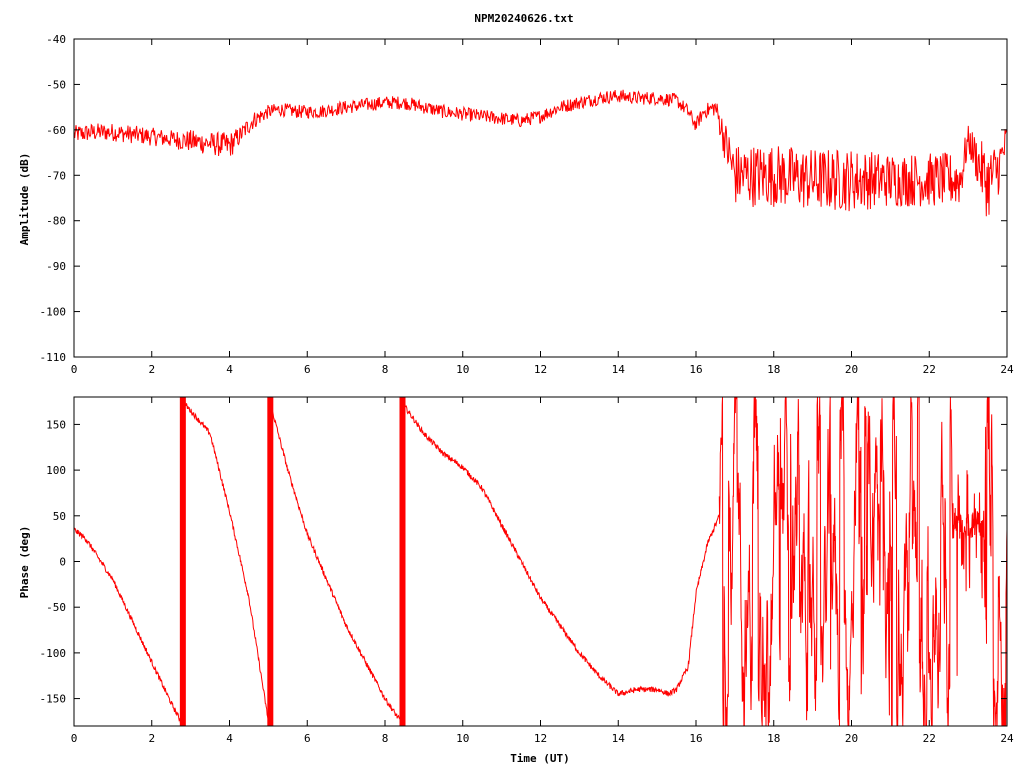 This screenshot has height=768, width=1024. What do you see at coordinates (53, 699) in the screenshot?
I see `y-tick-label: -150` at bounding box center [53, 699].